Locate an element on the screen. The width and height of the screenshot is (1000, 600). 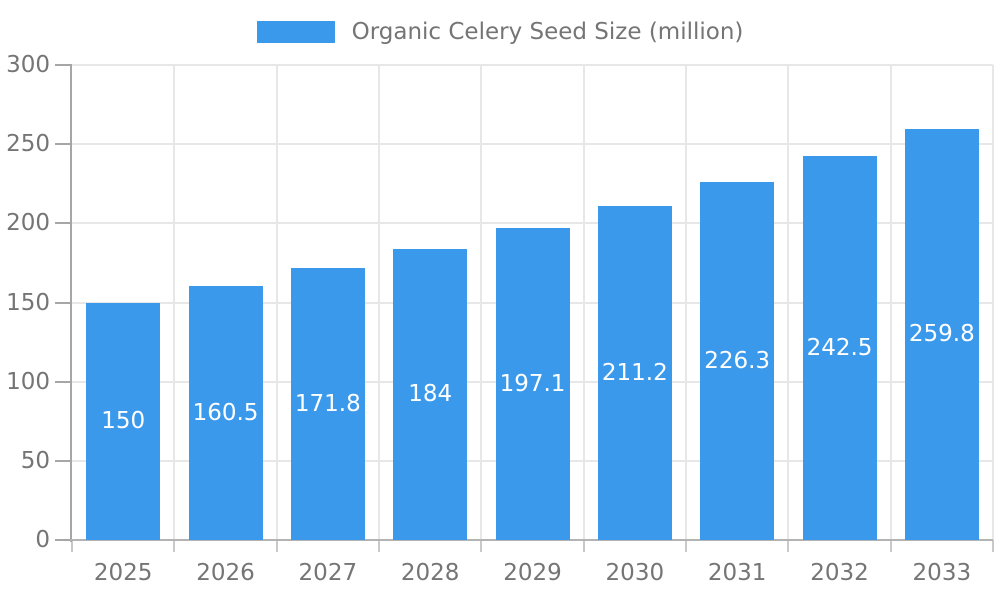
legend-label: Organic Celery Seed Size (million) is located at coordinates (547, 32).